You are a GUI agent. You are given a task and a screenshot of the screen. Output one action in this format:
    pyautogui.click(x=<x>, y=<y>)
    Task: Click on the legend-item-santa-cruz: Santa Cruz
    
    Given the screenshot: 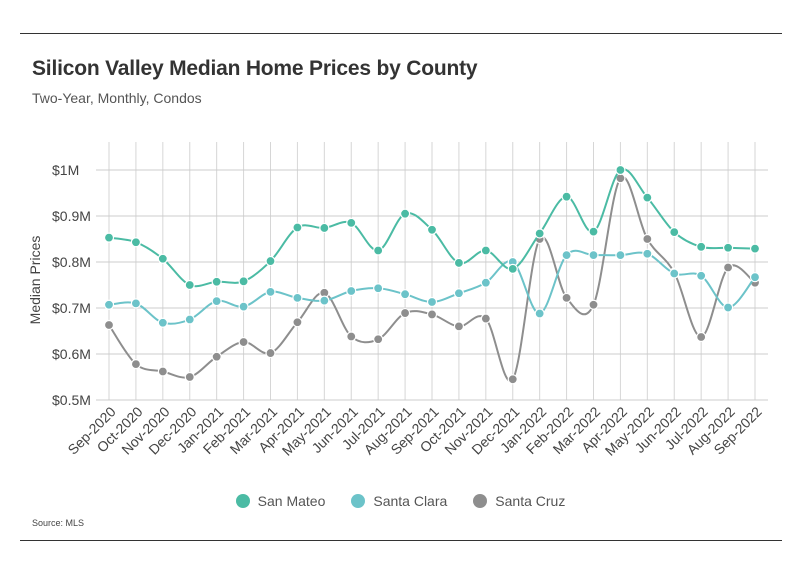 What is the action you would take?
    pyautogui.click(x=519, y=501)
    